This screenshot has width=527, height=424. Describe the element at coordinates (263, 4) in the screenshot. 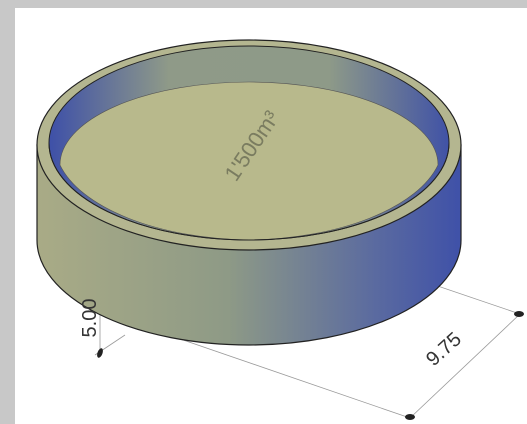

I see `top-border` at that location.